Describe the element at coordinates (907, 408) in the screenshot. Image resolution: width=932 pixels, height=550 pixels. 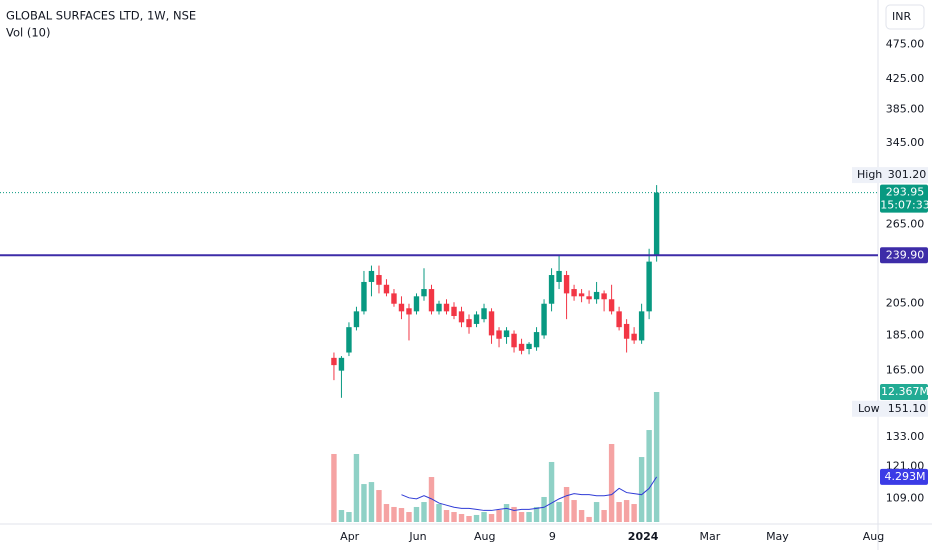
I see `low-value: 151.10` at that location.